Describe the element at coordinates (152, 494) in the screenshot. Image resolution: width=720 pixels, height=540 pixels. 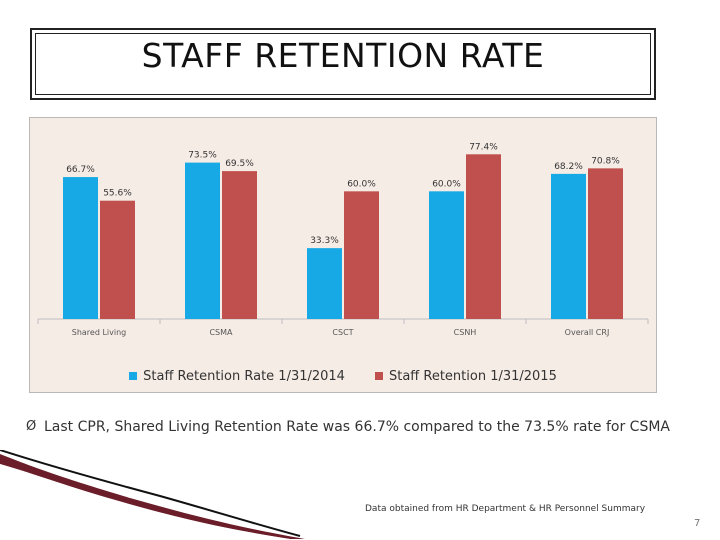
I see `decorative-swoosh` at that location.